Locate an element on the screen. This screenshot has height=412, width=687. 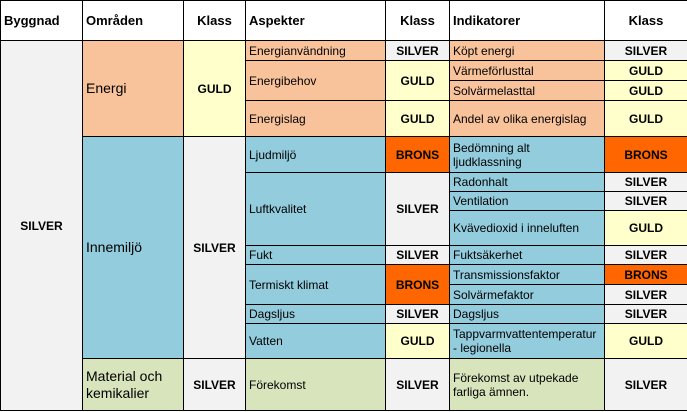
indicator-name: Transmissionsfaktor is located at coordinates (527, 274).